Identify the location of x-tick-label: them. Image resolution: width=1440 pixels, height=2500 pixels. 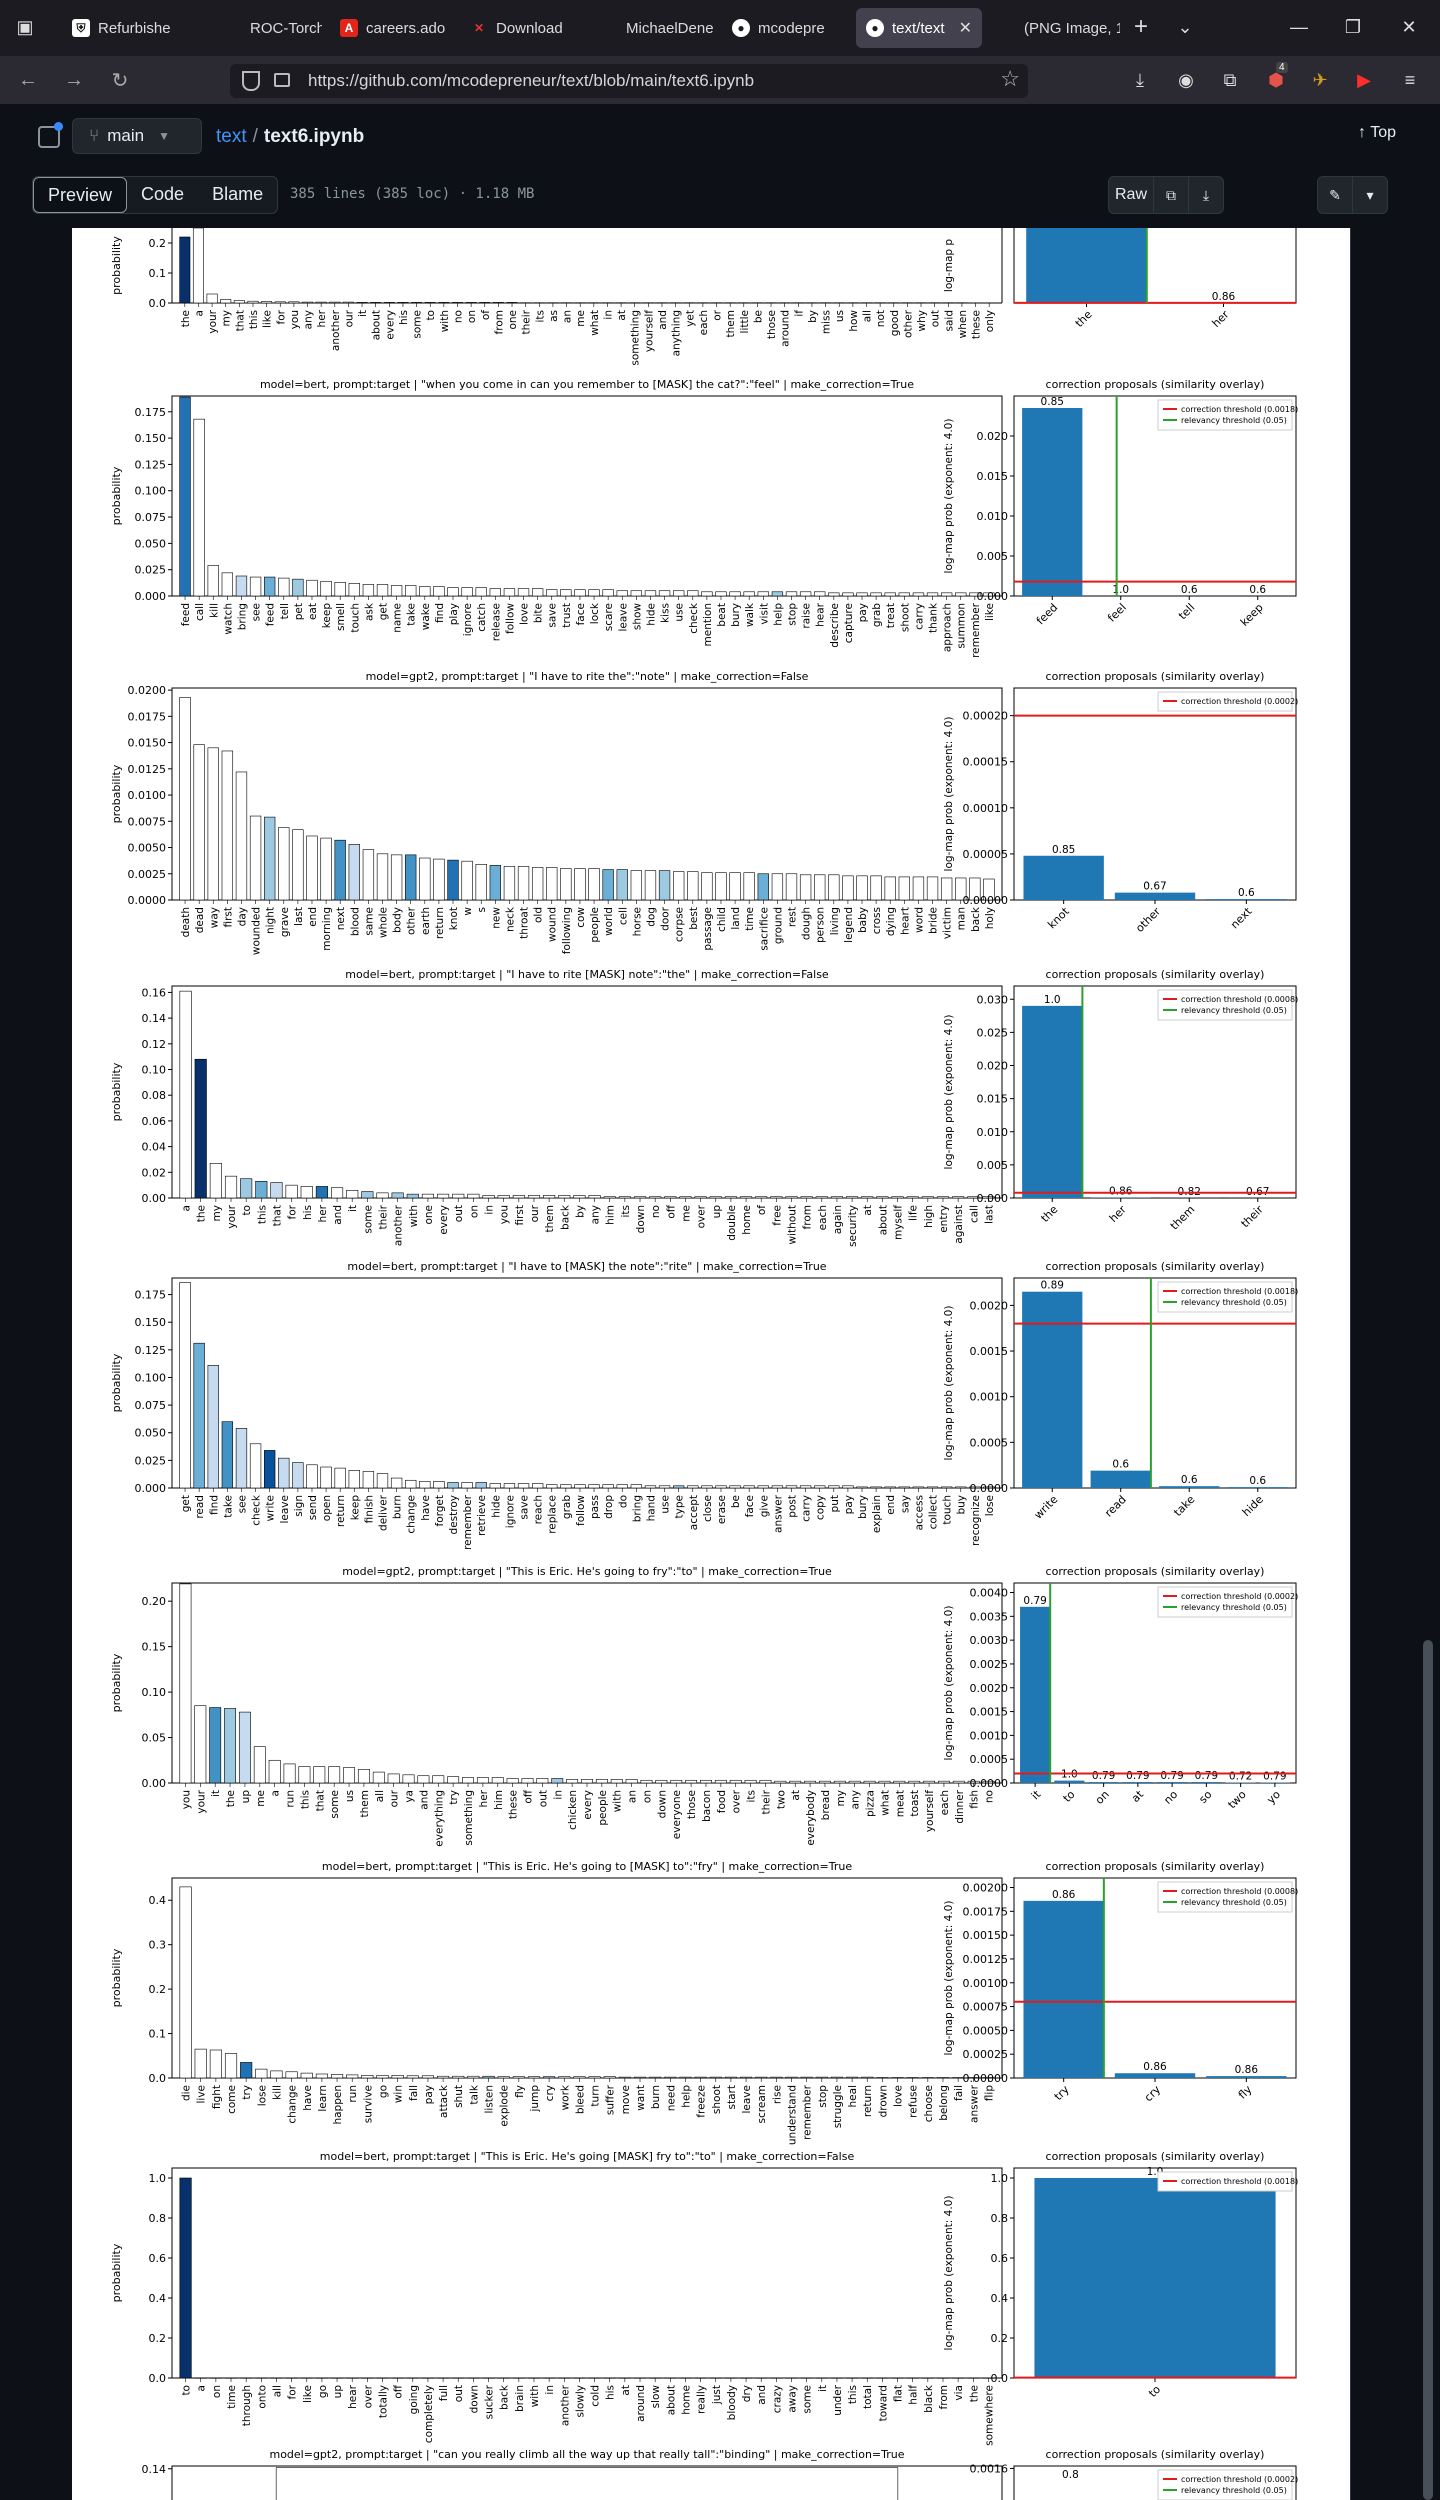
(550, 1218).